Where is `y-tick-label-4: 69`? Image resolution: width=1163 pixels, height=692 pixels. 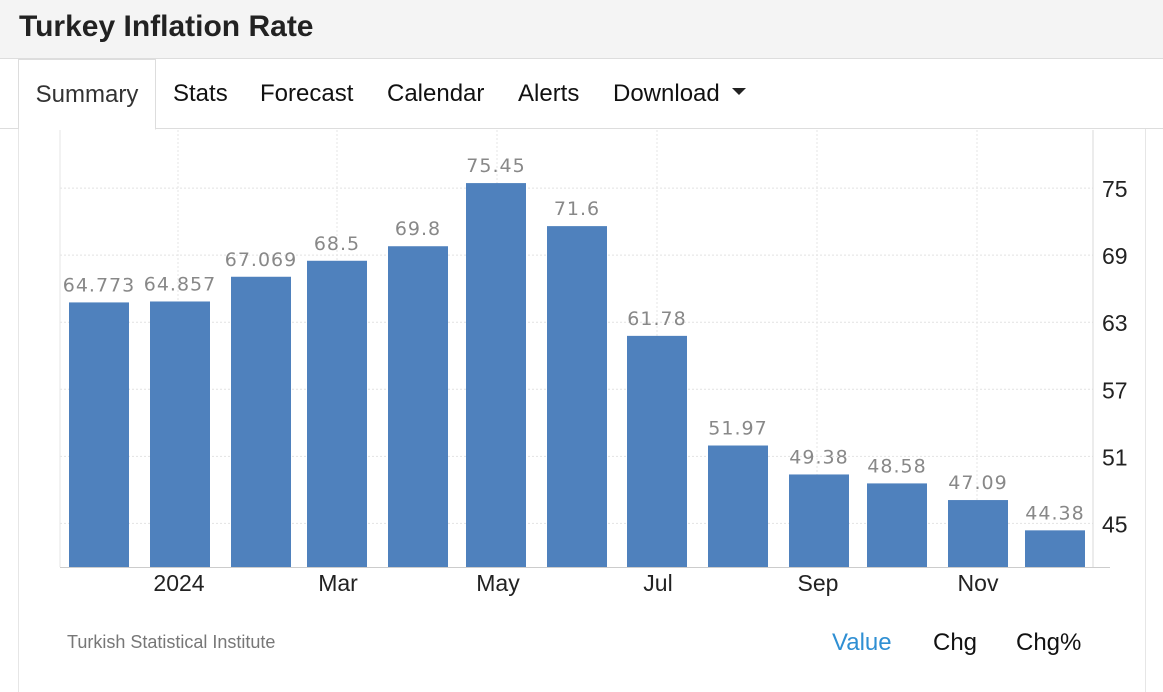 y-tick-label-4: 69 is located at coordinates (1115, 256).